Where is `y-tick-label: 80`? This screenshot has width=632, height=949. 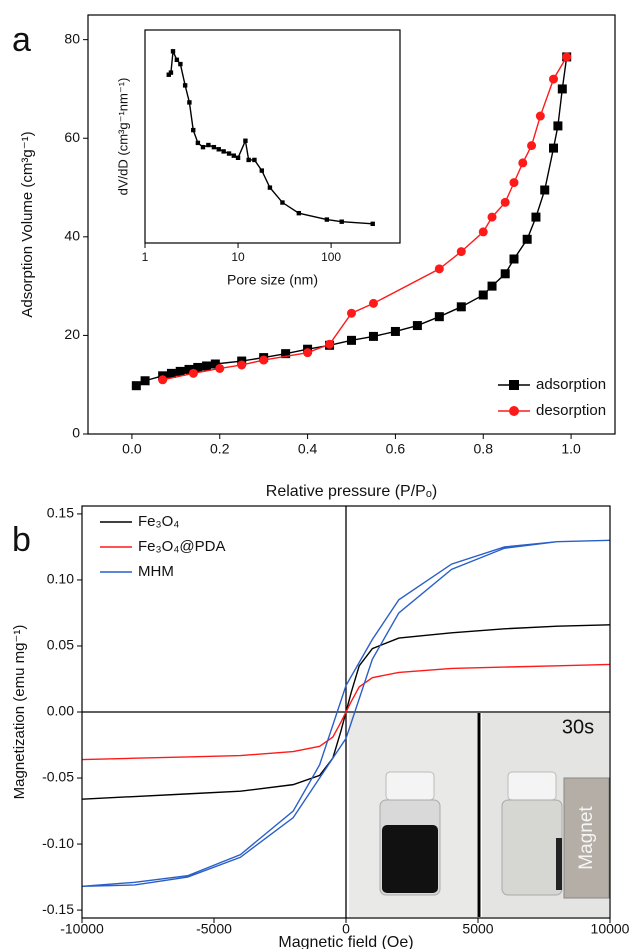
y-tick-label: 80 is located at coordinates (72, 38).